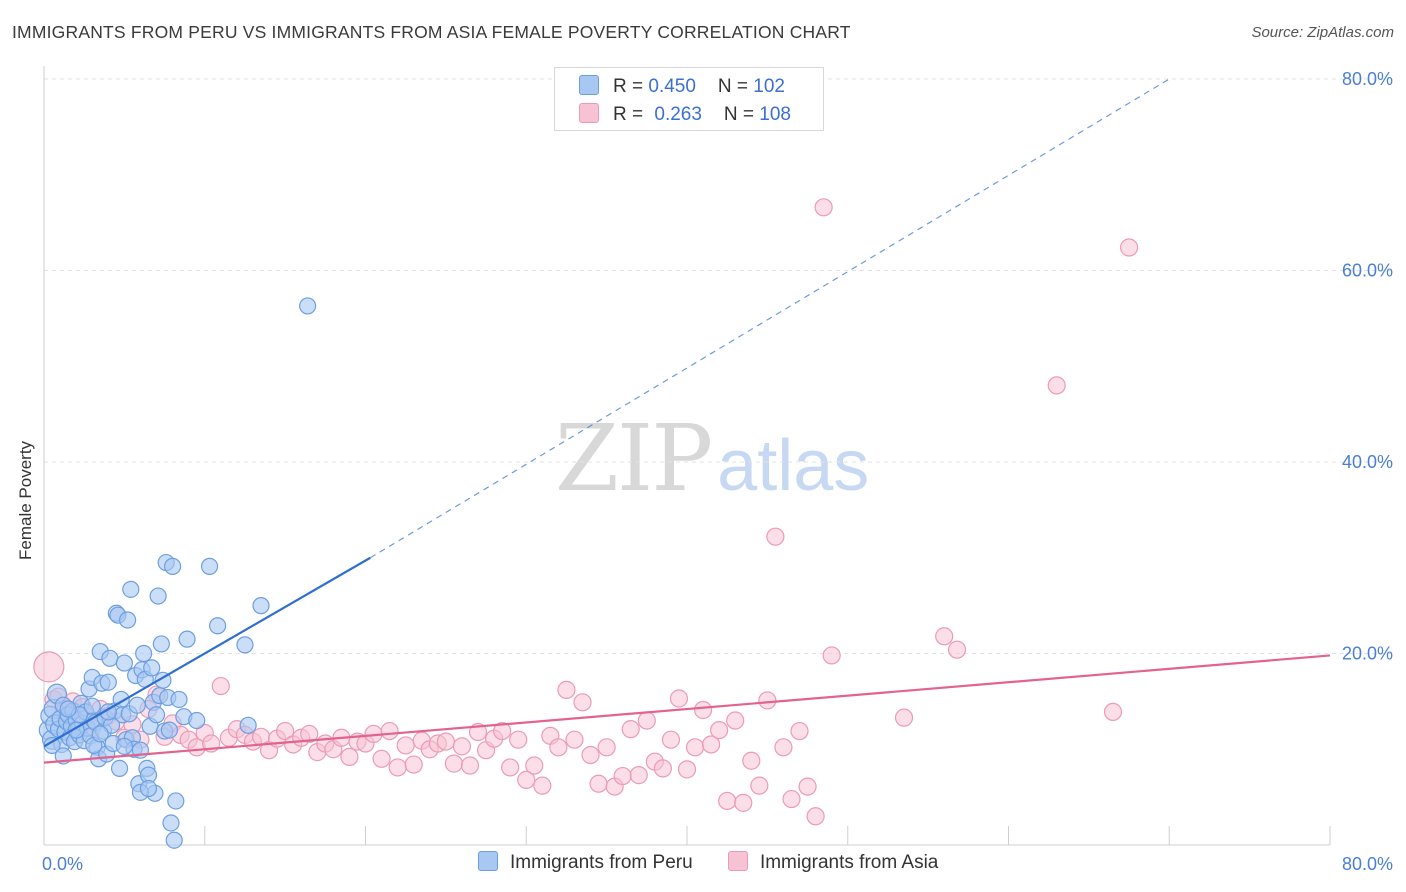 The height and width of the screenshot is (892, 1406). Describe the element at coordinates (712, 458) in the screenshot. I see `watermark: ZIPatlas` at that location.